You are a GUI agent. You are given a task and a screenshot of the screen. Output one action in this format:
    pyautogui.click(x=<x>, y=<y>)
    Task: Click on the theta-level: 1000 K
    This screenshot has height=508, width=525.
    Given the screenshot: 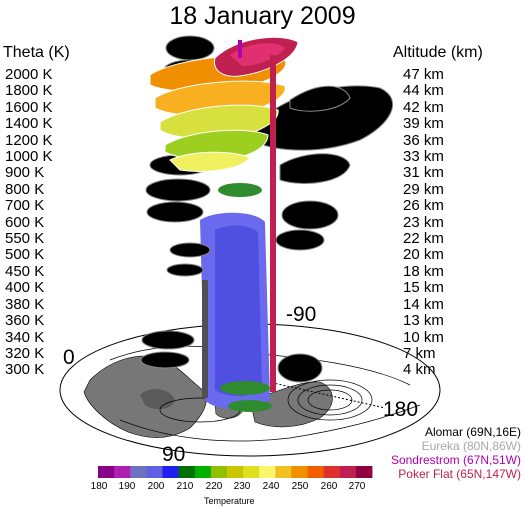 What is the action you would take?
    pyautogui.click(x=29, y=157)
    